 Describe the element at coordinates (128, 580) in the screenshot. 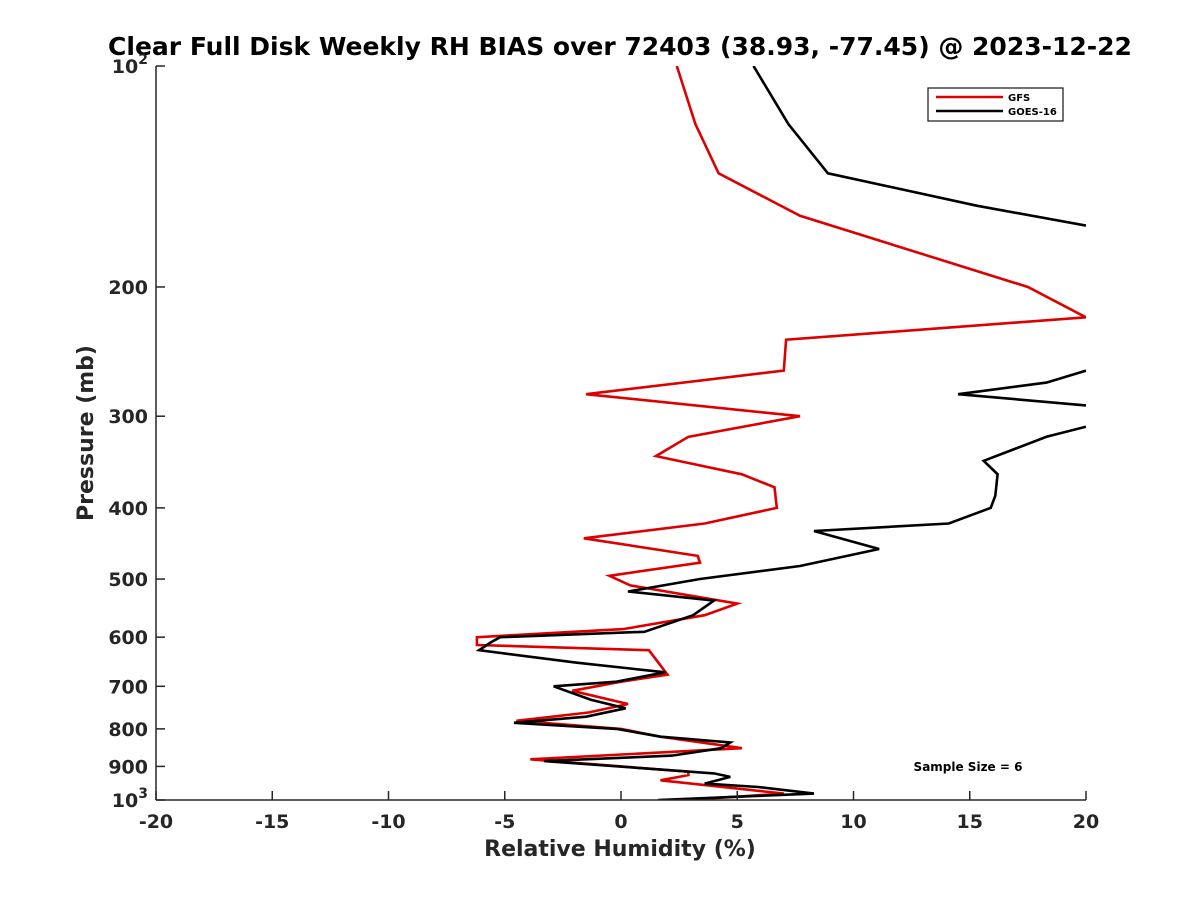

I see `y-tick-label: 500` at that location.